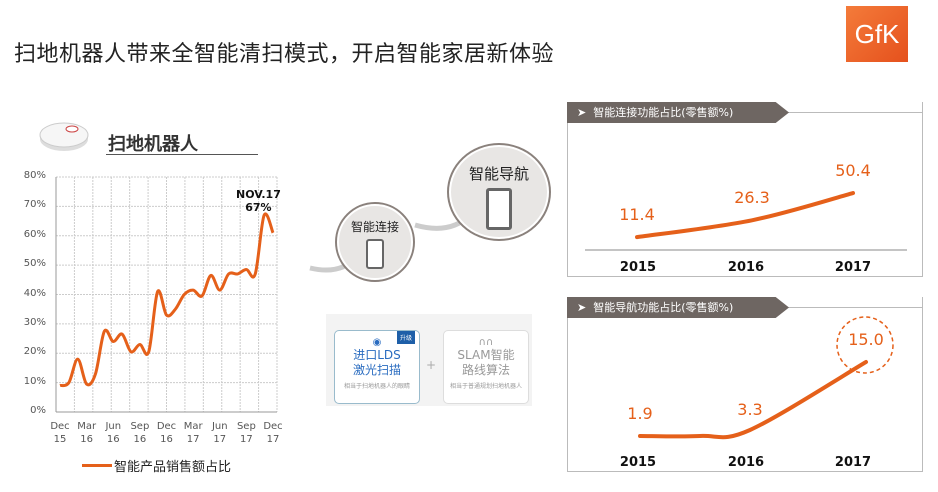 This screenshot has height=492, width=938. Describe the element at coordinates (167, 433) in the screenshot. I see `x-tick-label: Dec 16` at that location.